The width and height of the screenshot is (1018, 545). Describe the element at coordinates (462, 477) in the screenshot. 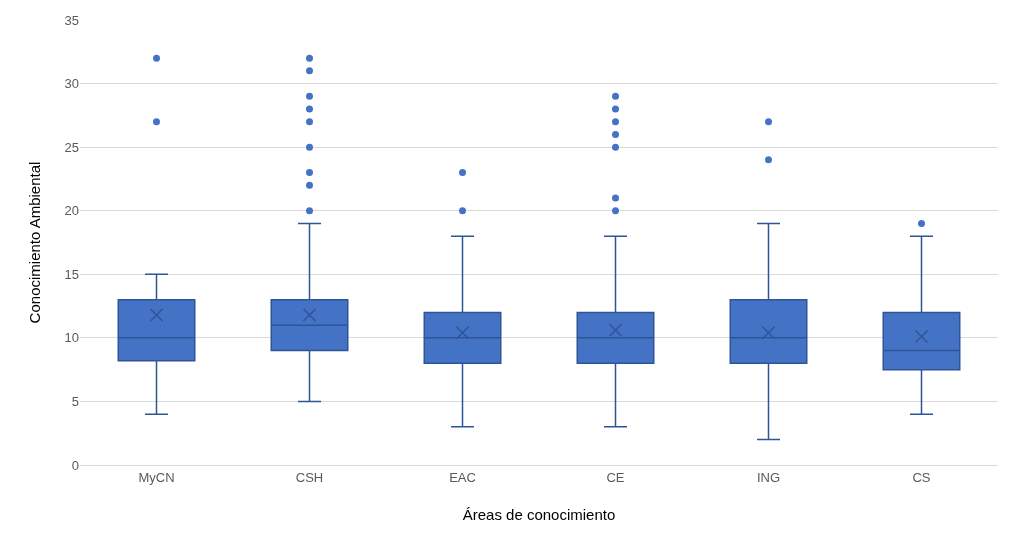

I see `x-tick-label: EAC` at that location.